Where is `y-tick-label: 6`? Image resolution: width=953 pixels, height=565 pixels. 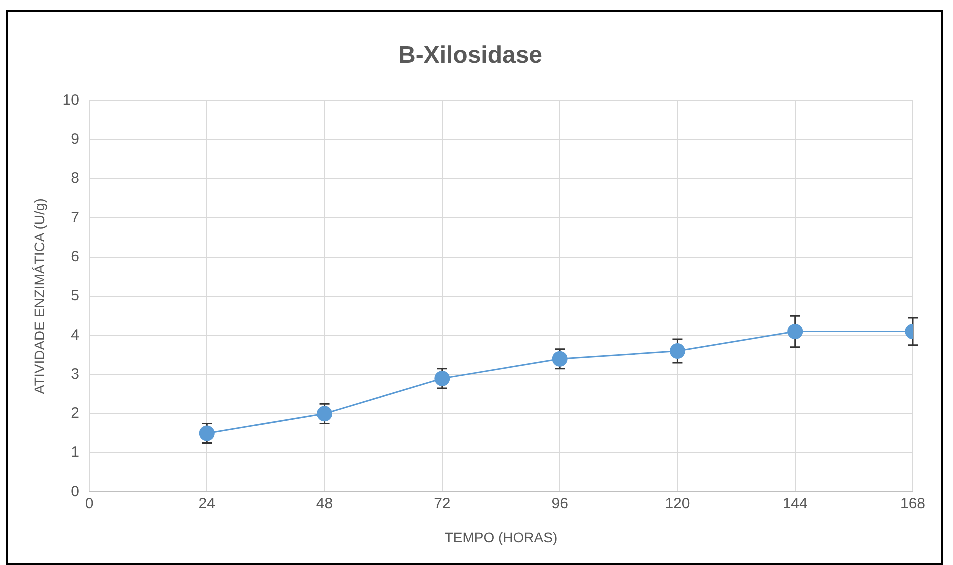
y-tick-label: 6 is located at coordinates (75, 257).